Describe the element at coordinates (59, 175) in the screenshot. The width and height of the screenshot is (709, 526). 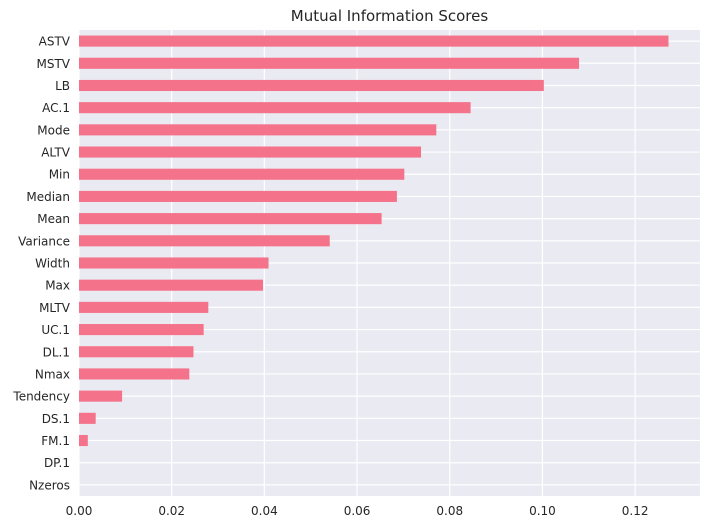
I see `y-tick-label: Min` at that location.